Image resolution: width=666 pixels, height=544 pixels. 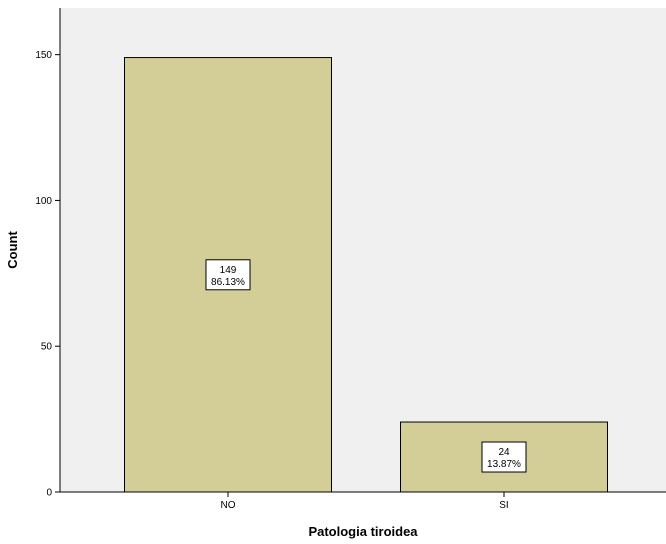 What do you see at coordinates (47, 347) in the screenshot?
I see `y-tick-label: 50` at bounding box center [47, 347].